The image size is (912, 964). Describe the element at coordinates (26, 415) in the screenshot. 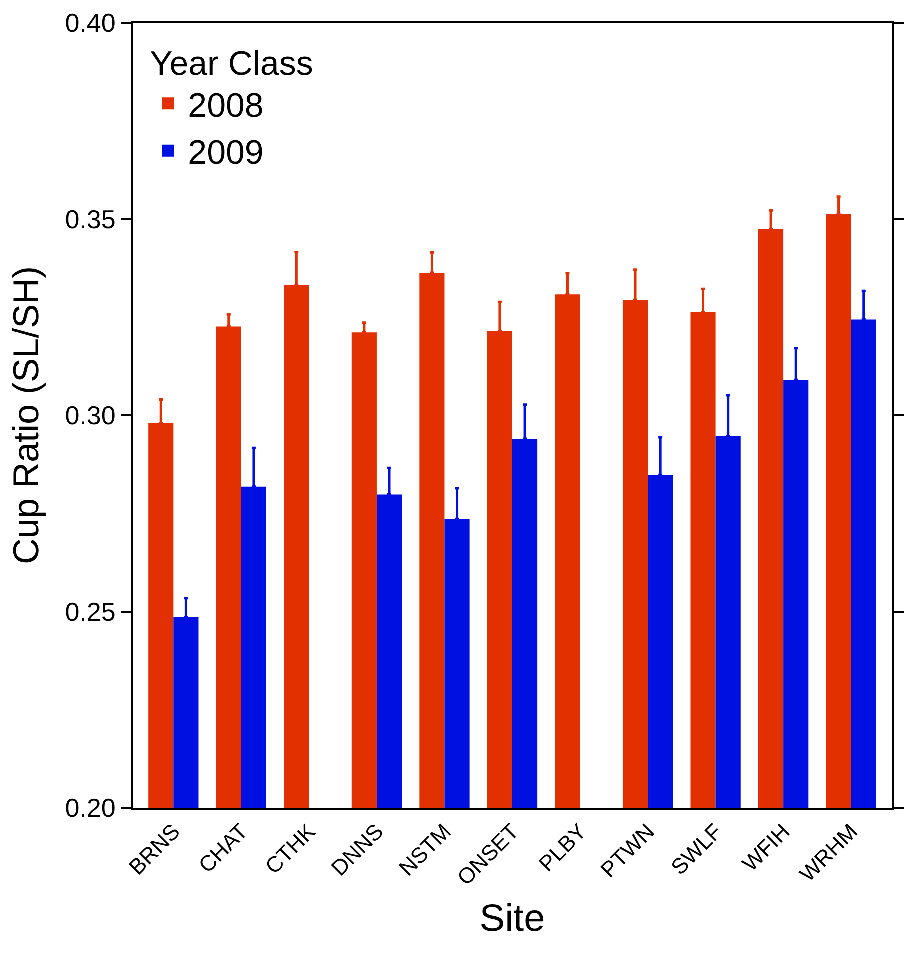

I see `y-axis-title: Cup Ratio (SL/SH)` at that location.